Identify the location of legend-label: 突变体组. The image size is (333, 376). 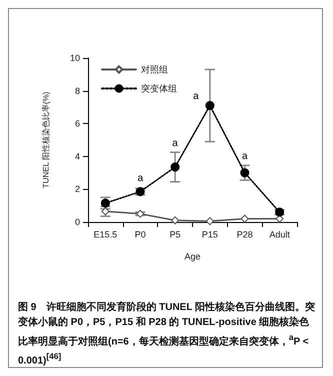
(159, 89).